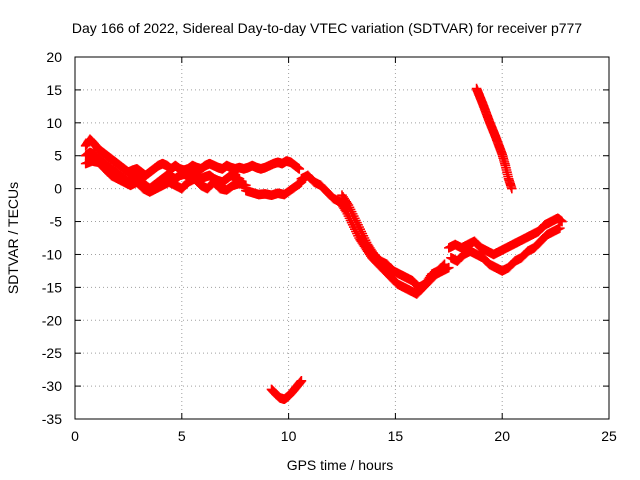  Describe the element at coordinates (54, 57) in the screenshot. I see `y-tick-label: 20` at that location.